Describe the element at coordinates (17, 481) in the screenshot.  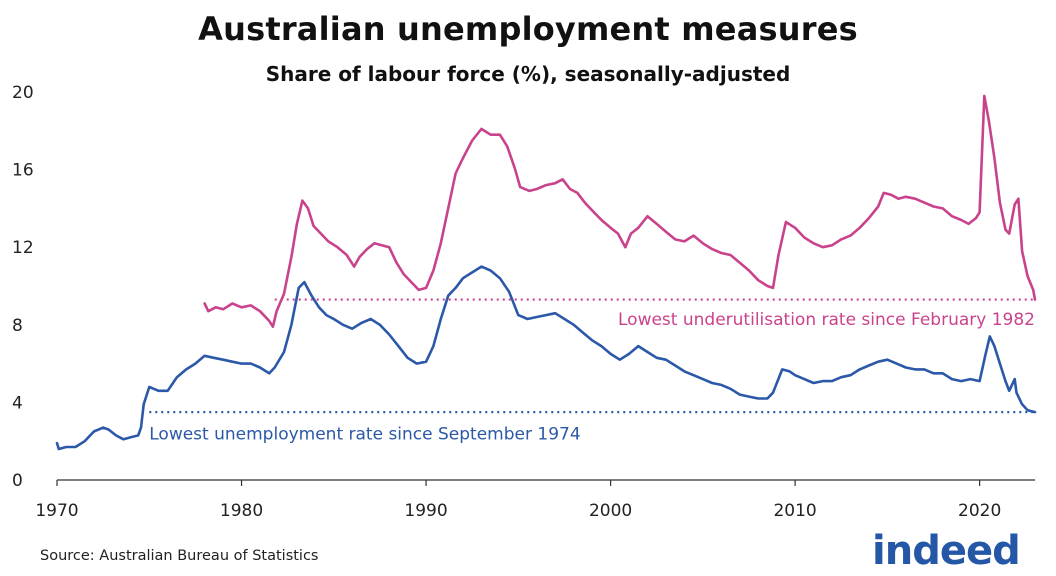
I see `y-tick-label: 0` at that location.